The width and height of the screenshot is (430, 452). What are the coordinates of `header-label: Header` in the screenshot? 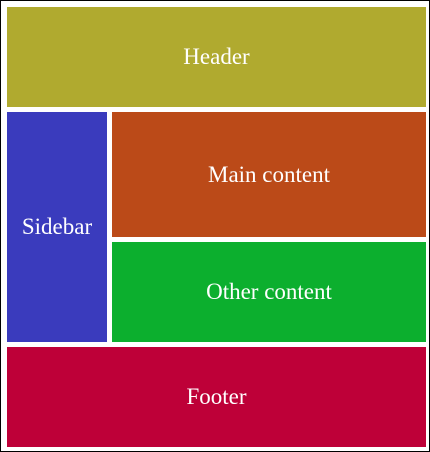 It's located at (216, 56).